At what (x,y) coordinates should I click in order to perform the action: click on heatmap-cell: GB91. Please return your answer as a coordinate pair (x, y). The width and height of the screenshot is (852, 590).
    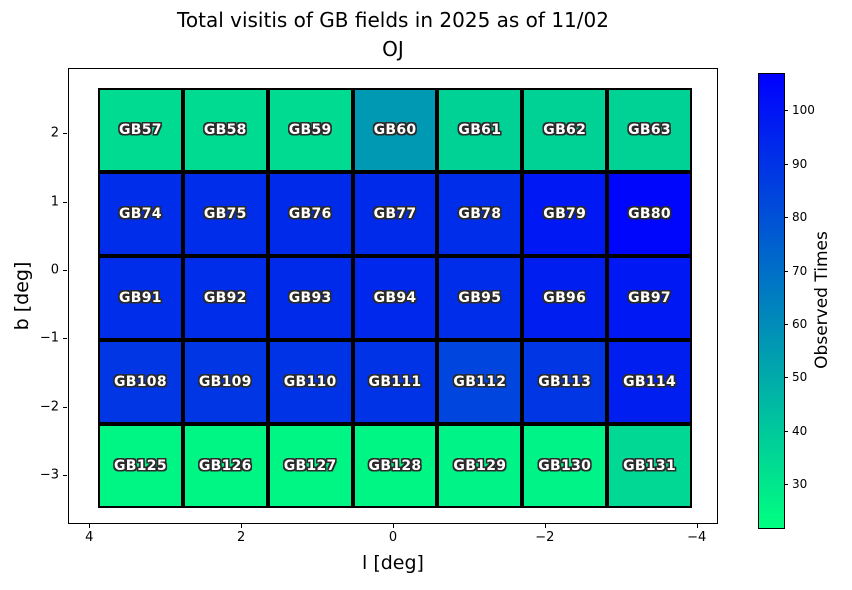
    Looking at the image, I should click on (140, 298).